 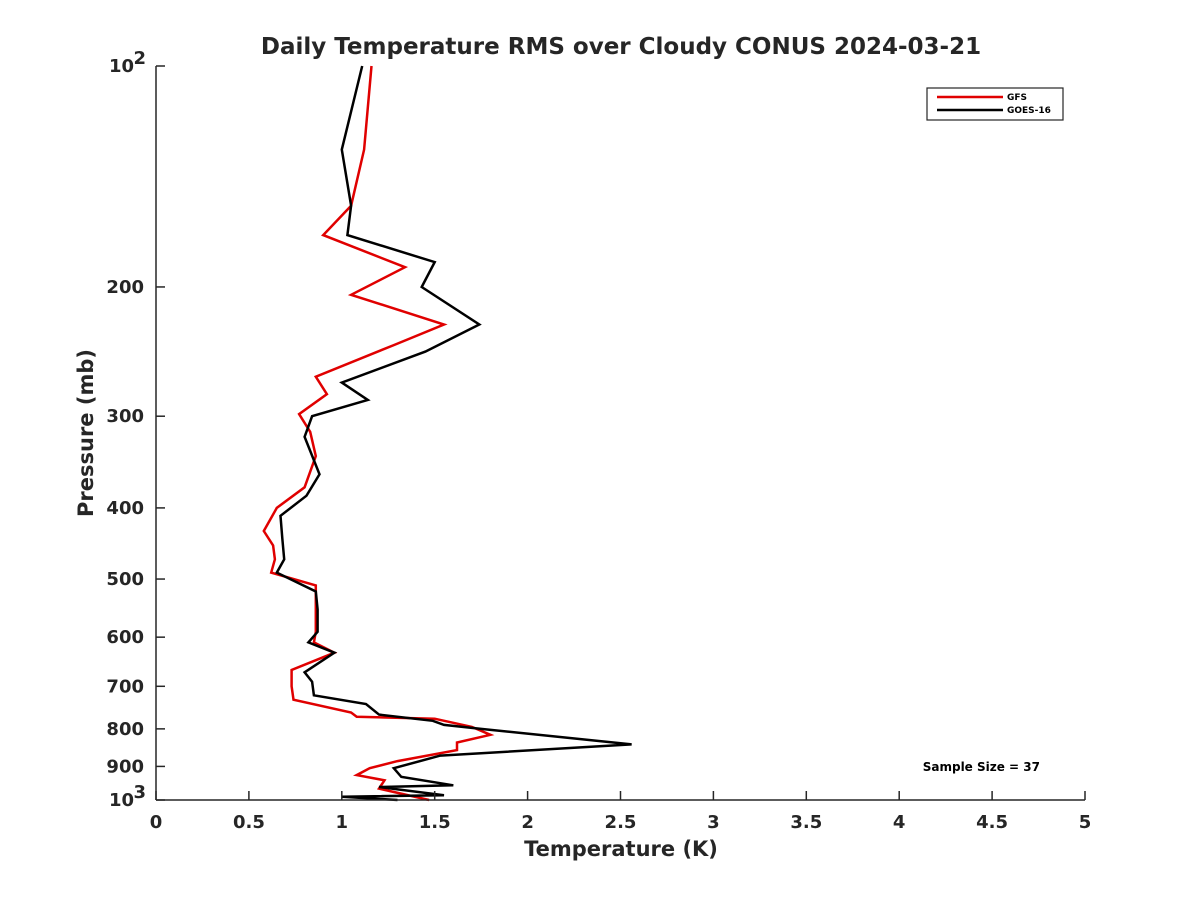 I want to click on x-tick-label: 3, so click(x=713, y=822).